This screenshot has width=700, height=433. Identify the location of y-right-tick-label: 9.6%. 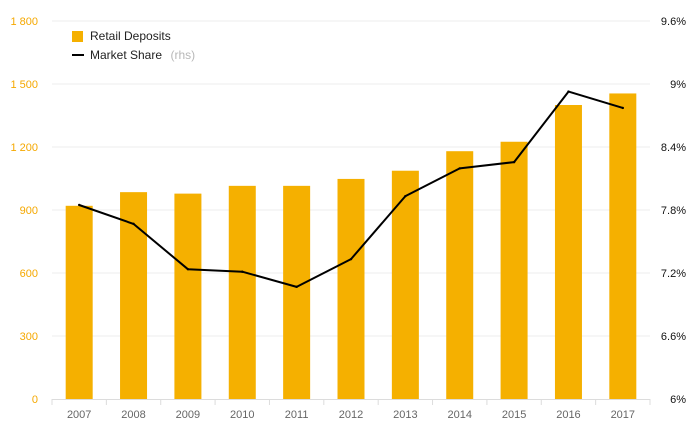
(673, 22).